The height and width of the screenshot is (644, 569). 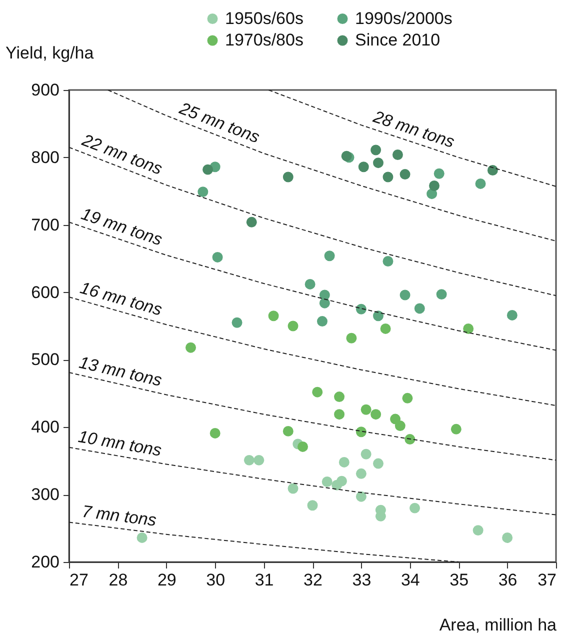 What do you see at coordinates (264, 580) in the screenshot?
I see `x-tick-label: 31` at bounding box center [264, 580].